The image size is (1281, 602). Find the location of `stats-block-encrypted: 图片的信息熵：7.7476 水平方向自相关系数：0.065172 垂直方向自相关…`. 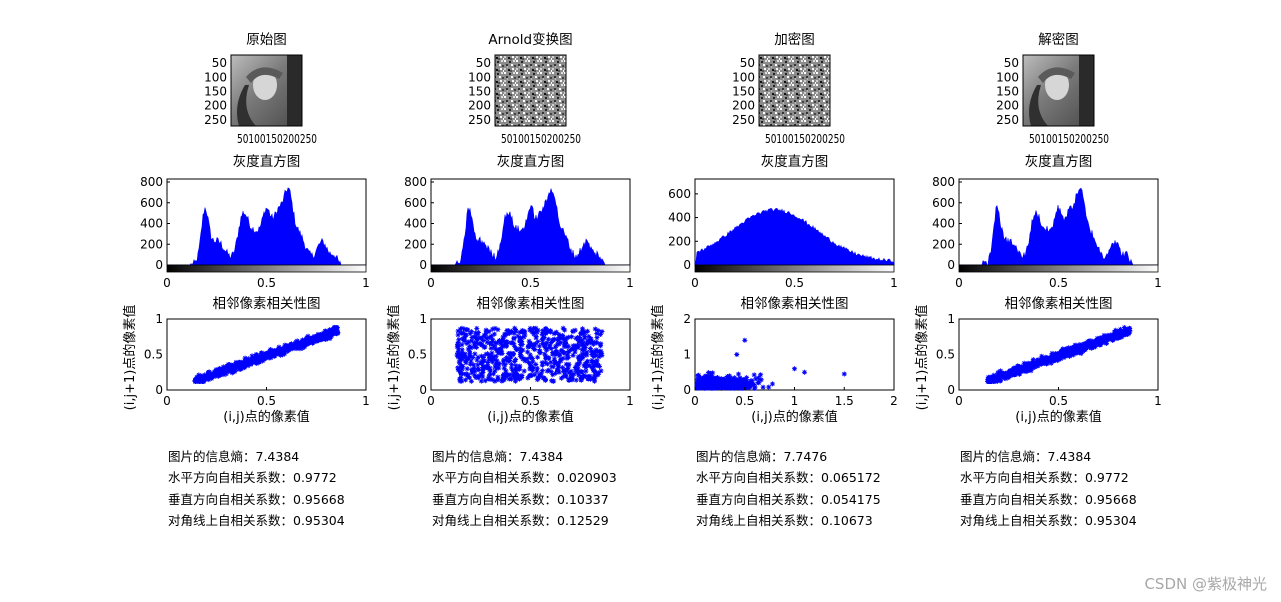

stats-block-encrypted: 图片的信息熵：7.7476 水平方向自相关系数：0.065172 垂直方向自相关… is located at coordinates (788, 488).